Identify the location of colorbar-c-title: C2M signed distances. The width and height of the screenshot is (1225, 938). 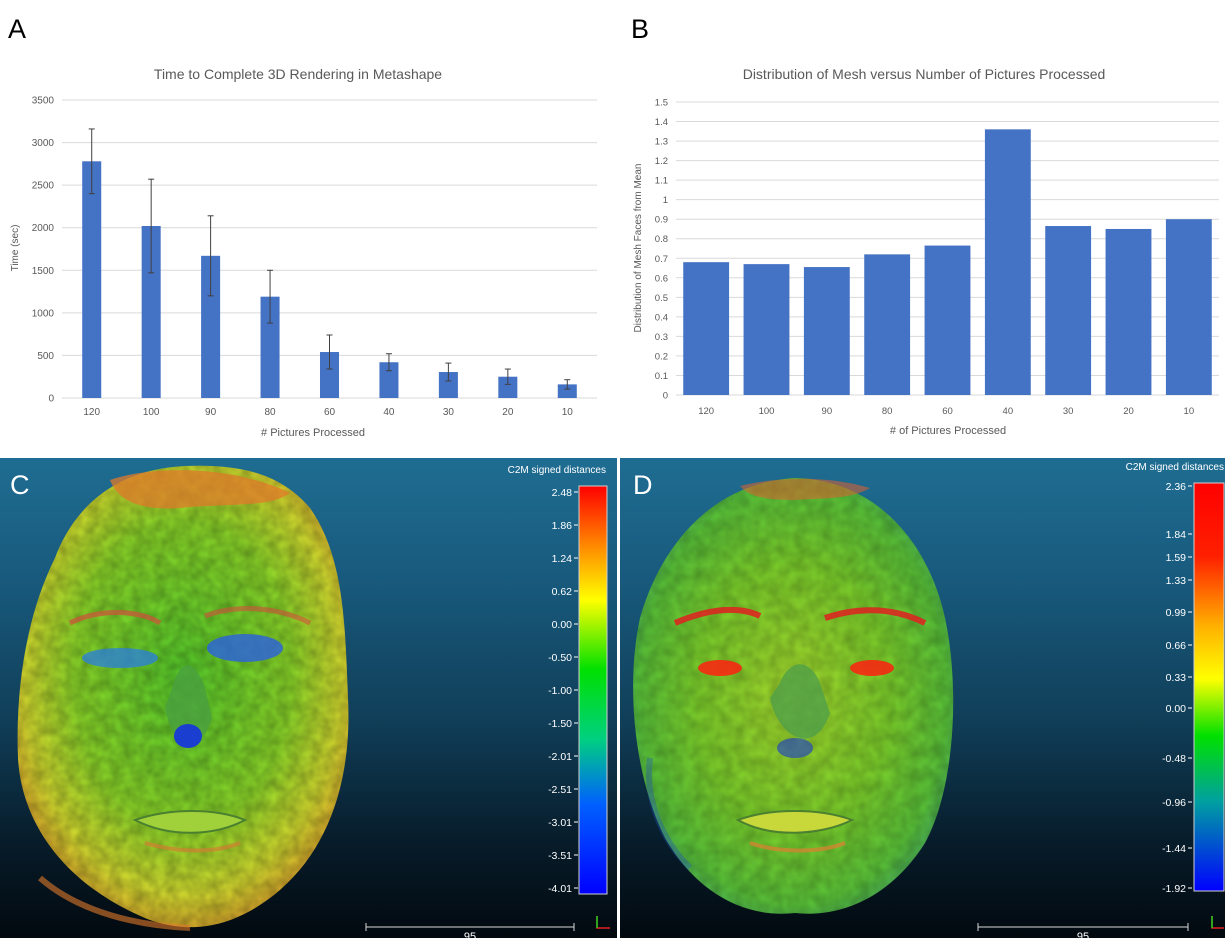
(557, 470).